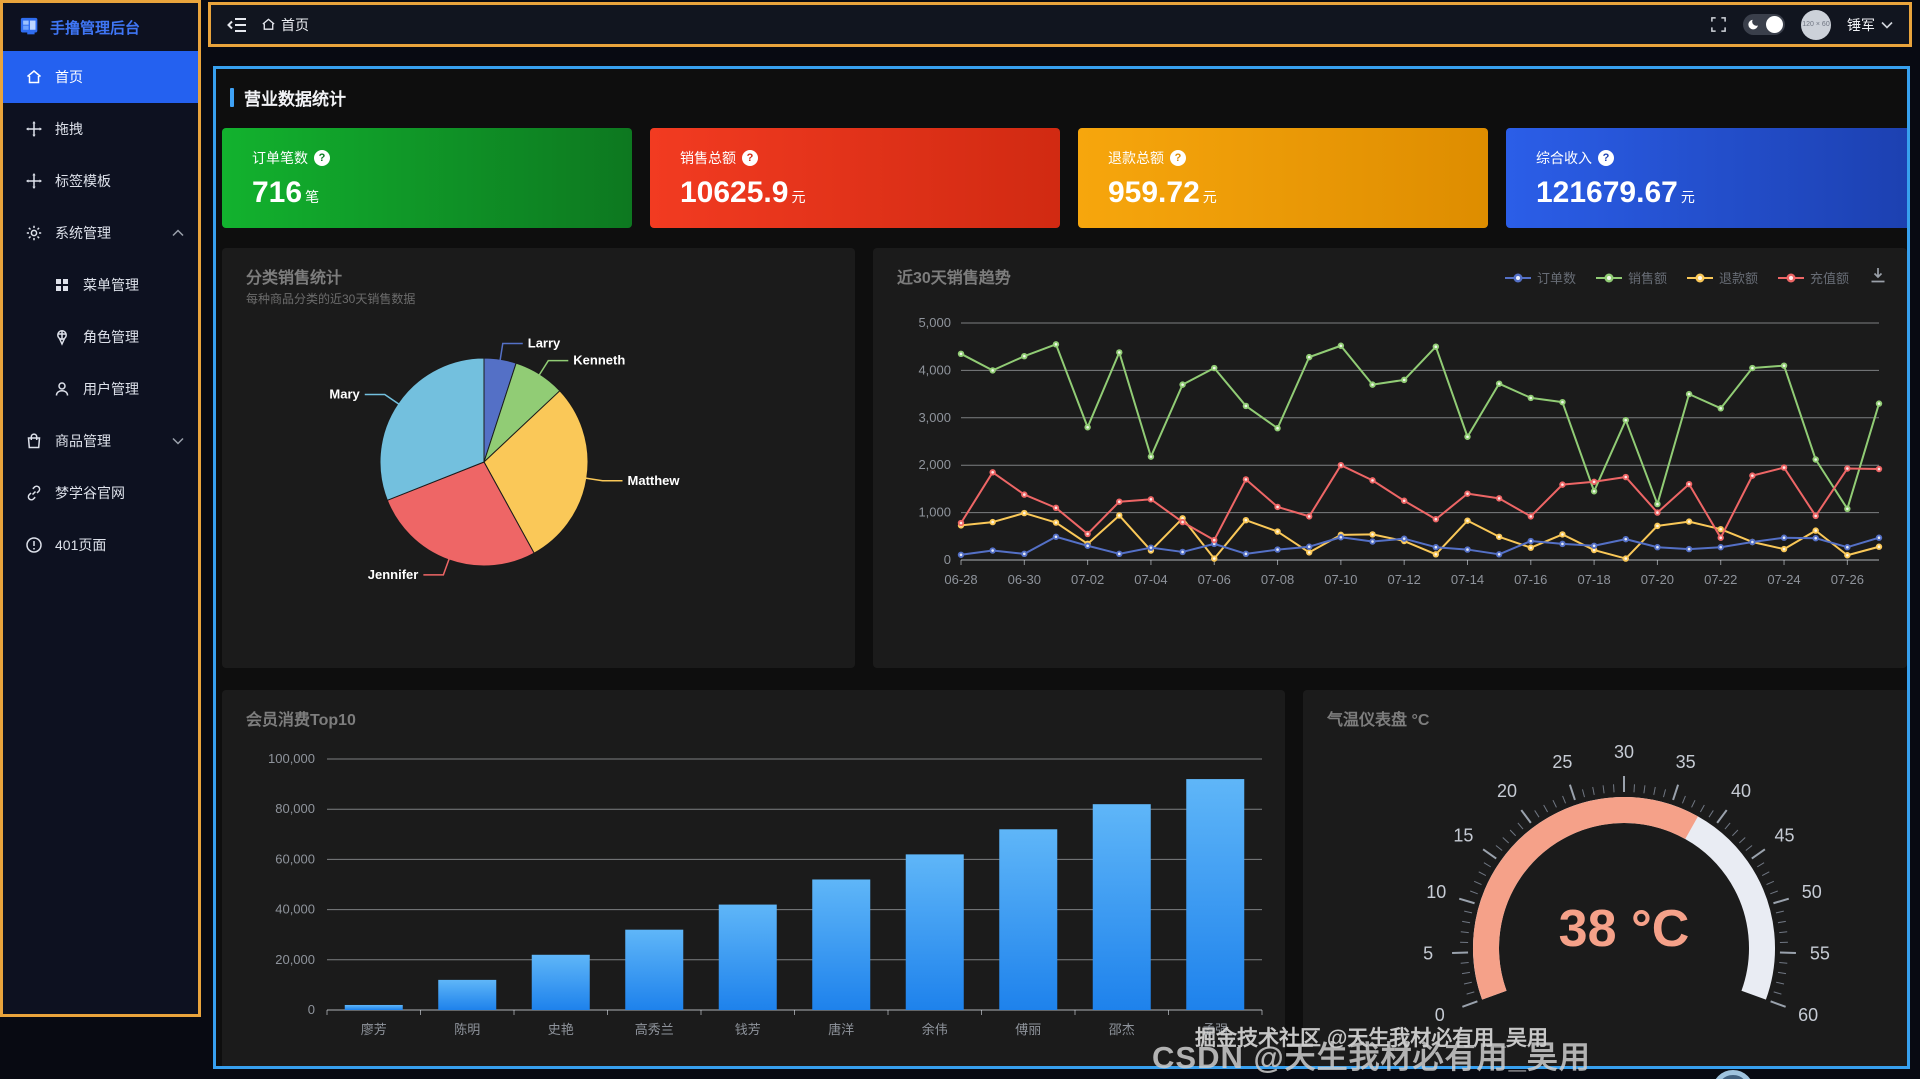  I want to click on sidebar-item-menu-management: 菜单管理, so click(100, 285).